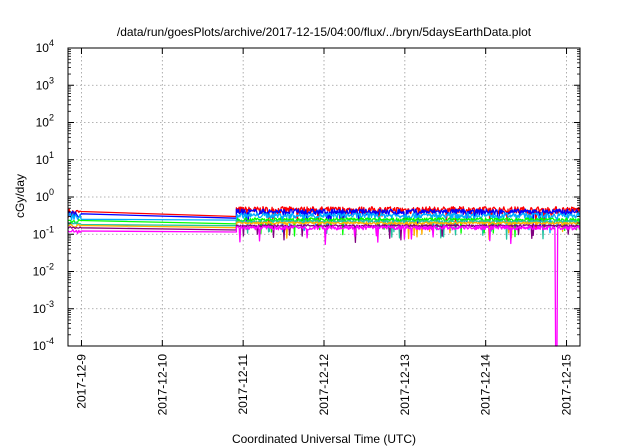 The width and height of the screenshot is (640, 448). I want to click on y-tick-exponent: 4, so click(51, 43).